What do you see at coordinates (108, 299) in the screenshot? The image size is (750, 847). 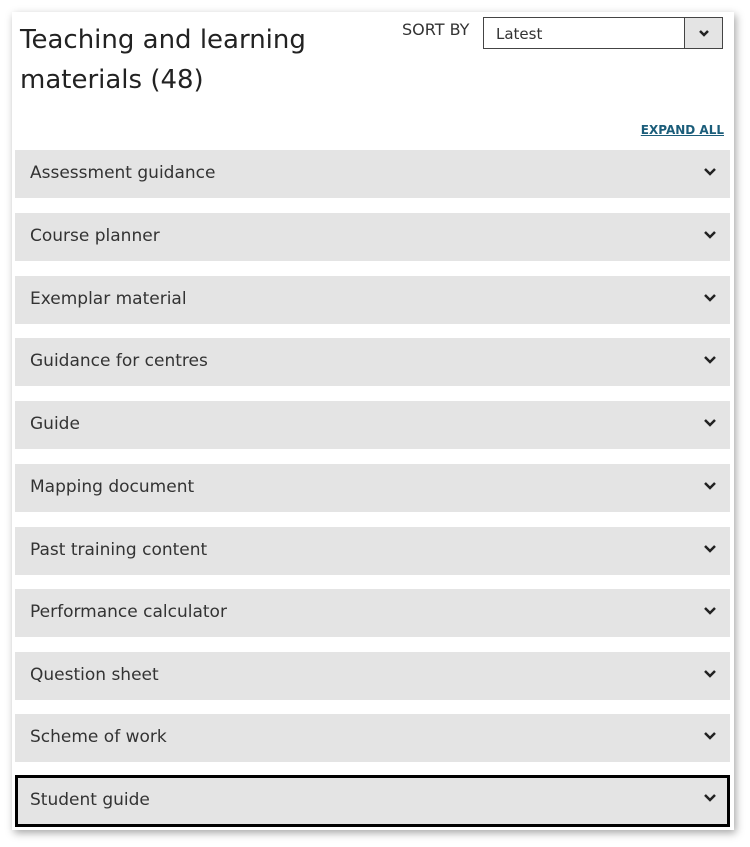 I see `accordion-item-label: Exemplar material` at bounding box center [108, 299].